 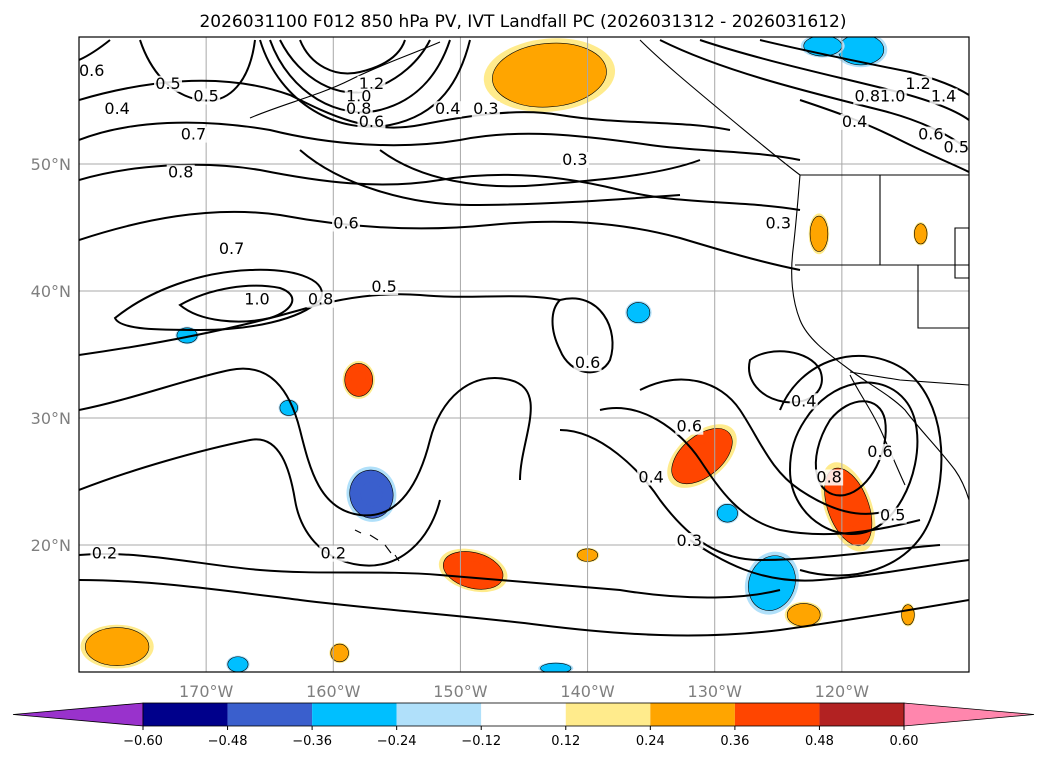 I want to click on colorbar-tick-label: −0.36, so click(x=312, y=741).